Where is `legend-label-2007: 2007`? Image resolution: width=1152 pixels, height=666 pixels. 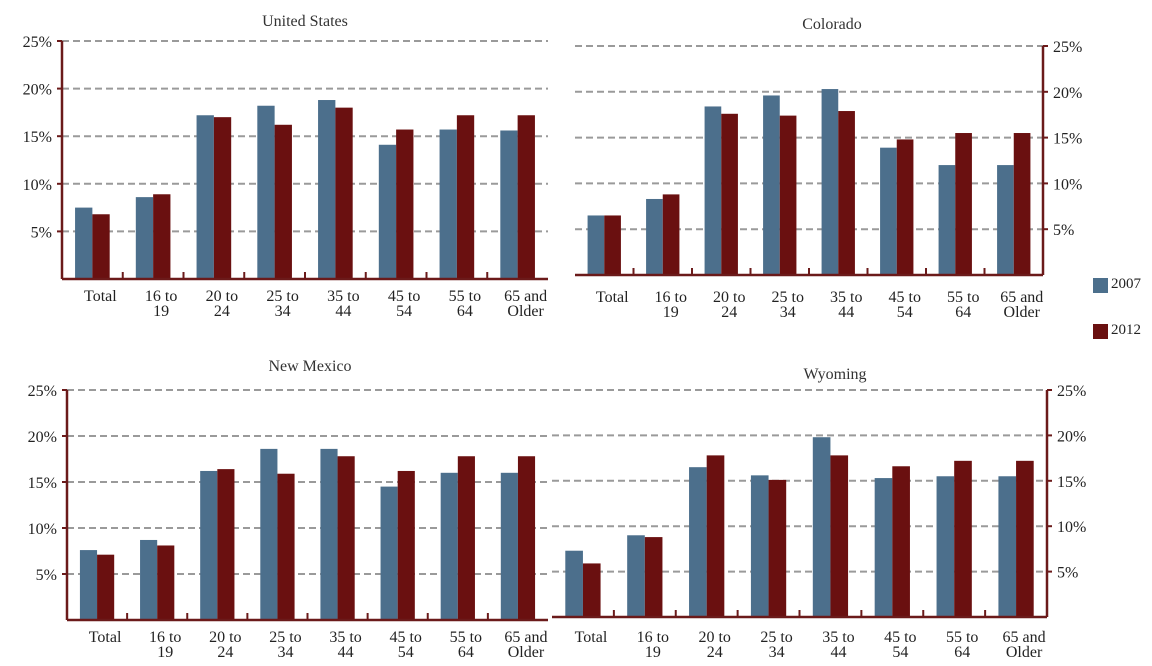
legend-label-2007: 2007 is located at coordinates (1126, 284).